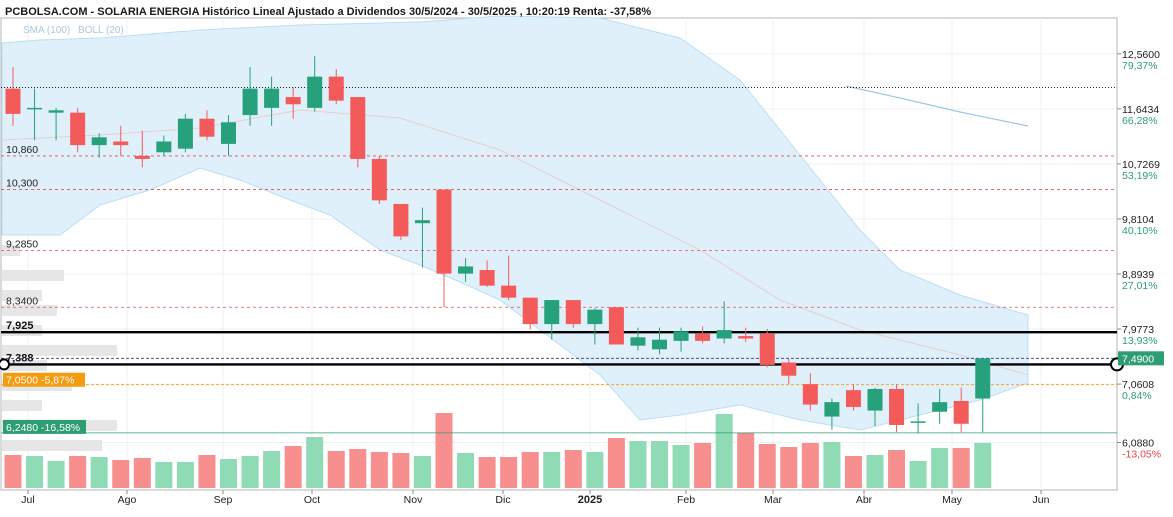  Describe the element at coordinates (1137, 396) in the screenshot. I see `y-tick-percent: 0,84%` at that location.